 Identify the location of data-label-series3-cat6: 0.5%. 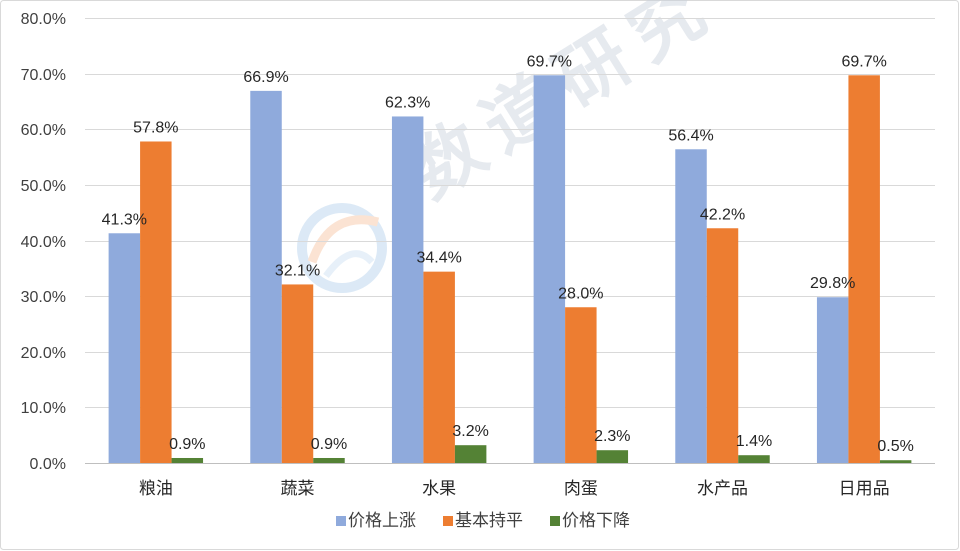
(895, 446).